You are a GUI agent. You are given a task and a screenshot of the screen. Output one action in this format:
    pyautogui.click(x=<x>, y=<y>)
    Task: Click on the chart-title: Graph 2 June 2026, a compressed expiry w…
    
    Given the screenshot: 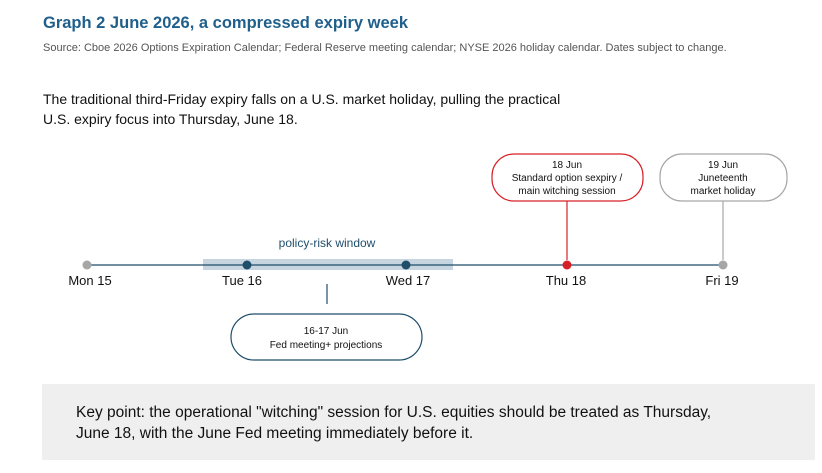 What is the action you would take?
    pyautogui.click(x=226, y=23)
    